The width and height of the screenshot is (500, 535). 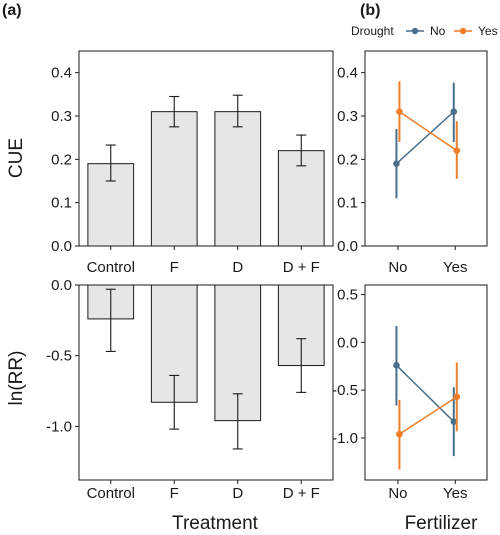 What do you see at coordinates (347, 295) in the screenshot?
I see `y-tick-label: 0.5` at bounding box center [347, 295].